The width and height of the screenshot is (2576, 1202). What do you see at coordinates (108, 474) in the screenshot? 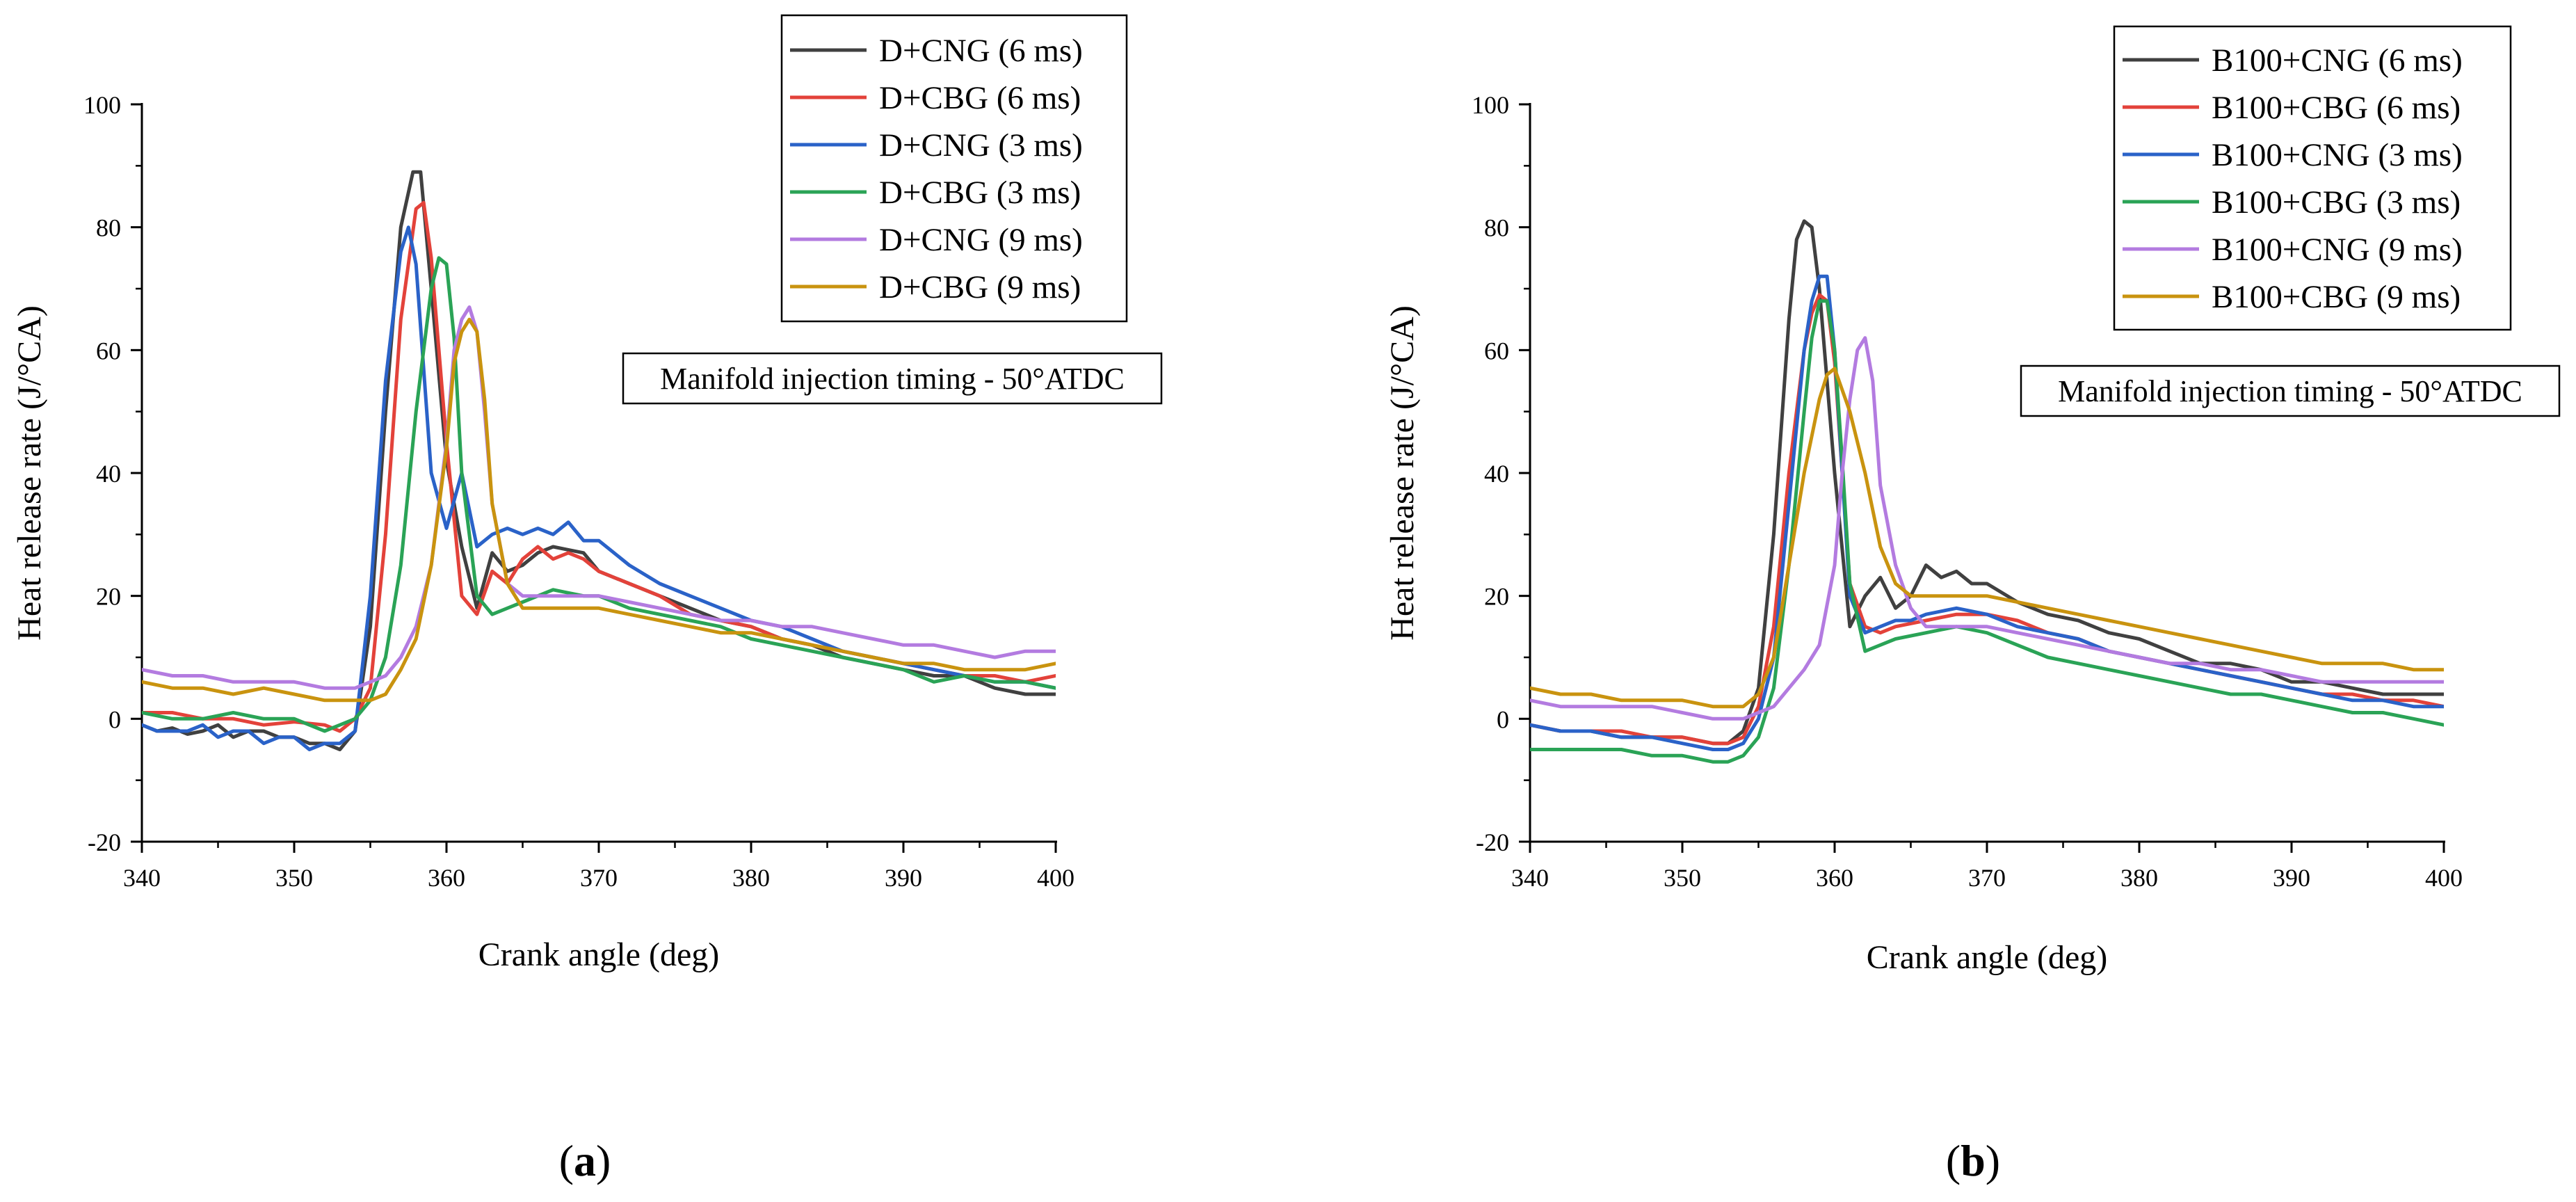
I see `chart-a-y-tick-label: 40` at bounding box center [108, 474].